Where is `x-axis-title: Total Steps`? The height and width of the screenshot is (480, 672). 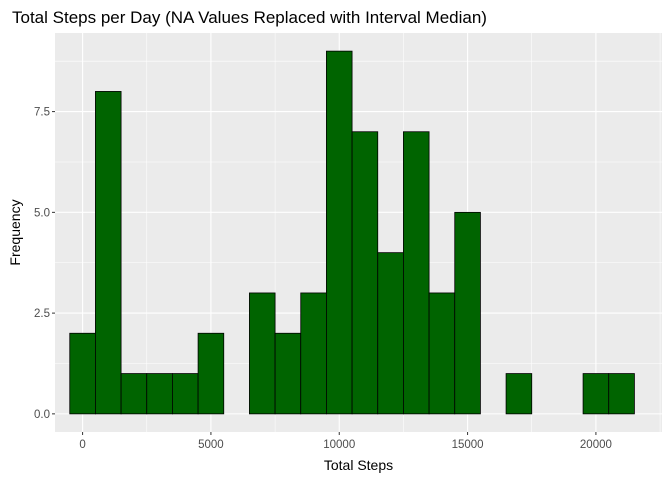 x-axis-title: Total Steps is located at coordinates (358, 465).